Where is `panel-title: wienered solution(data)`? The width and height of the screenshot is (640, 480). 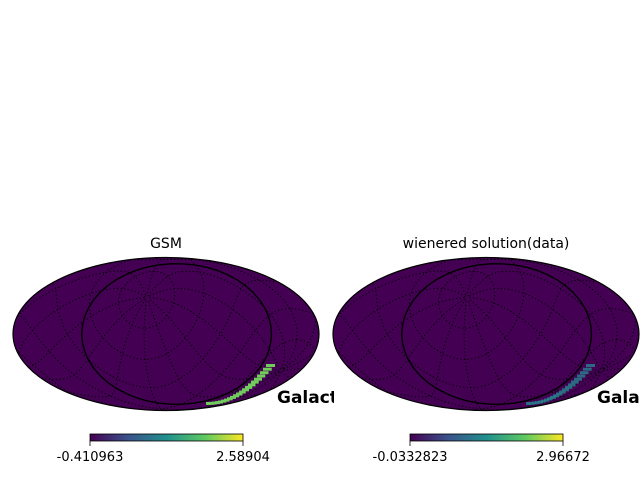 panel-title: wienered solution(data) is located at coordinates (486, 244).